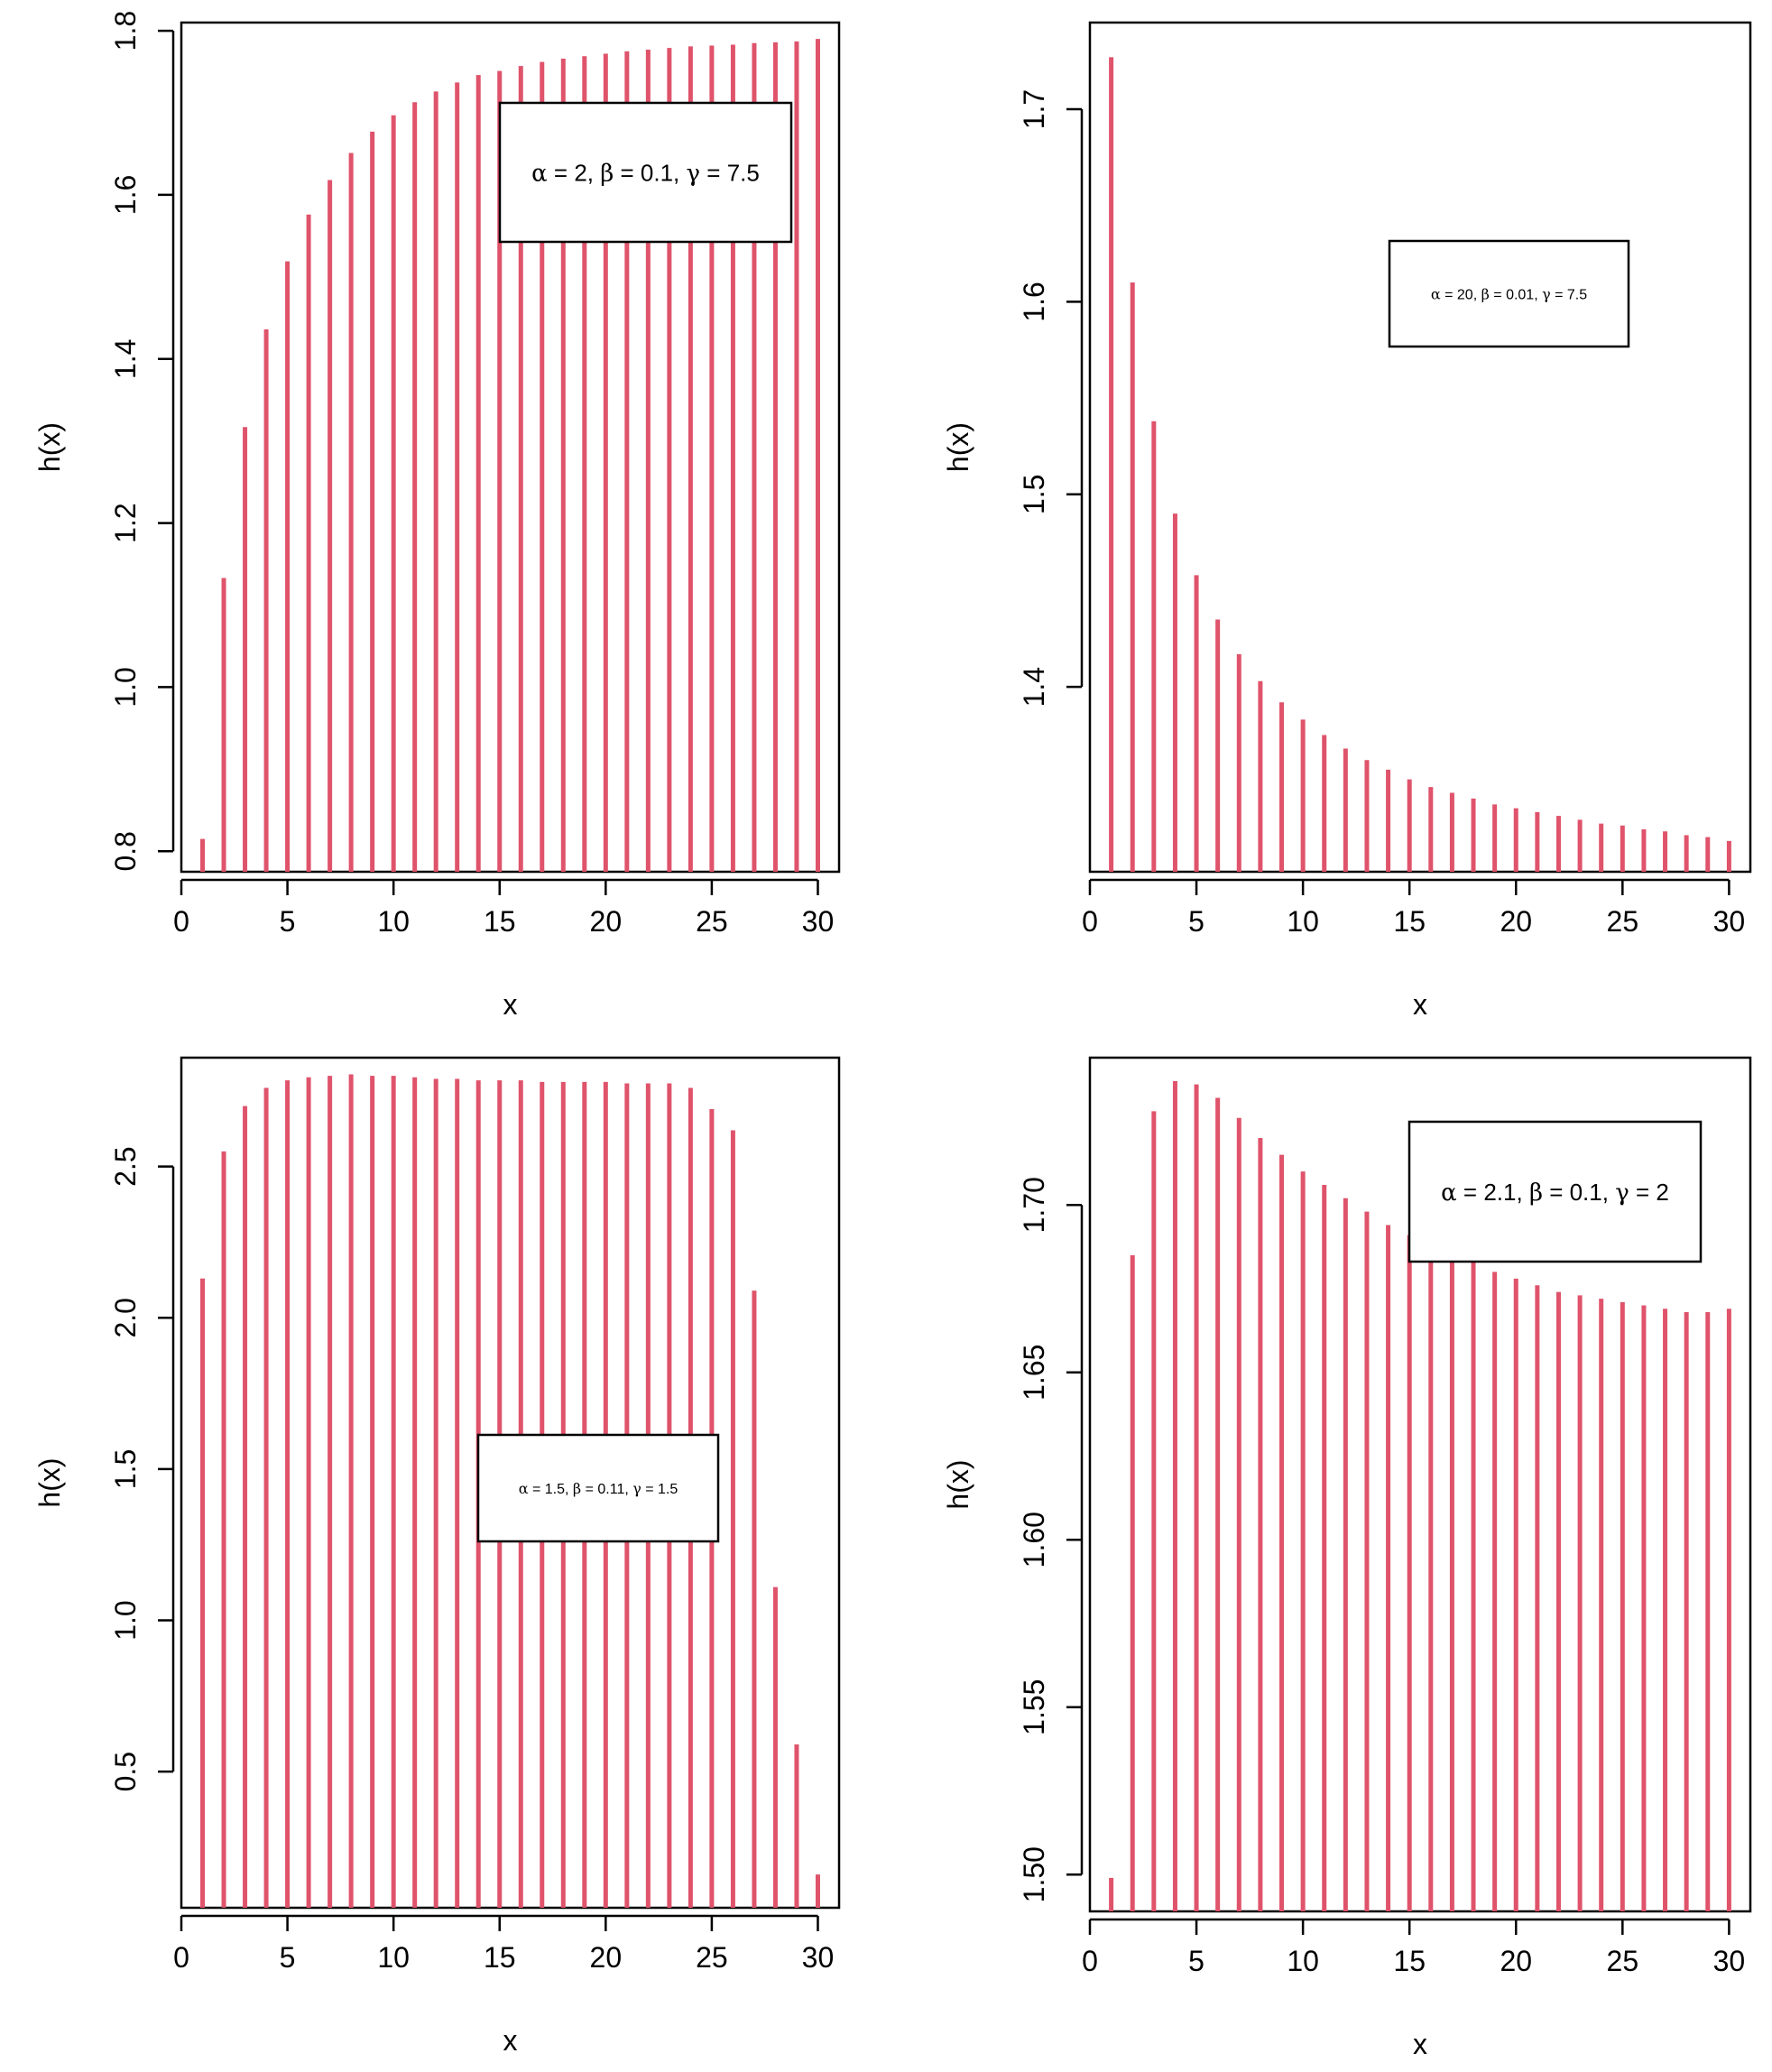 This screenshot has width=1772, height=2072. What do you see at coordinates (1034, 1540) in the screenshot?
I see `y-tick-label: 1.60` at bounding box center [1034, 1540].